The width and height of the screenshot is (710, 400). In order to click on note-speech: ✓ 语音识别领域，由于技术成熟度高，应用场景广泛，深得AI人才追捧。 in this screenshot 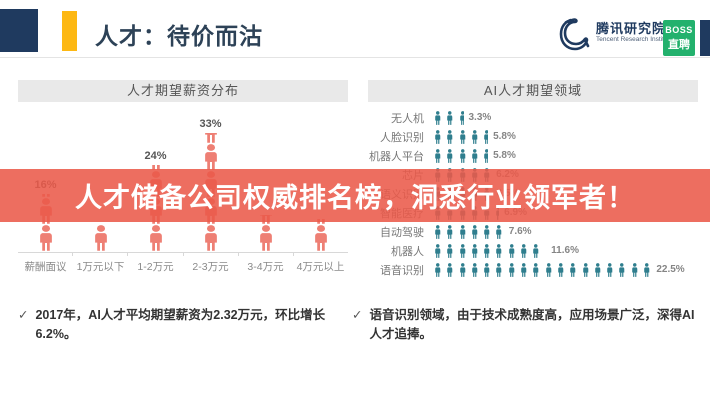, I will do `click(528, 325)`.